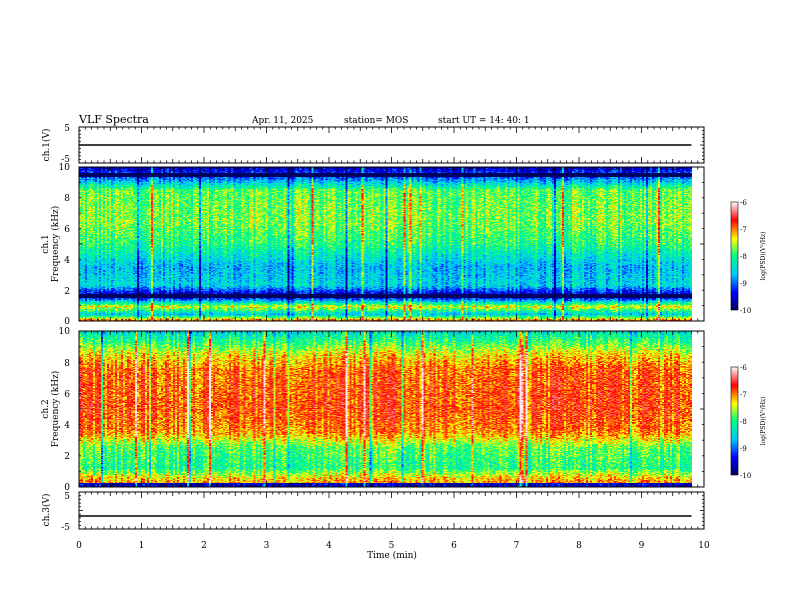 This screenshot has height=612, width=792. I want to click on x-tick-label: 3, so click(267, 546).